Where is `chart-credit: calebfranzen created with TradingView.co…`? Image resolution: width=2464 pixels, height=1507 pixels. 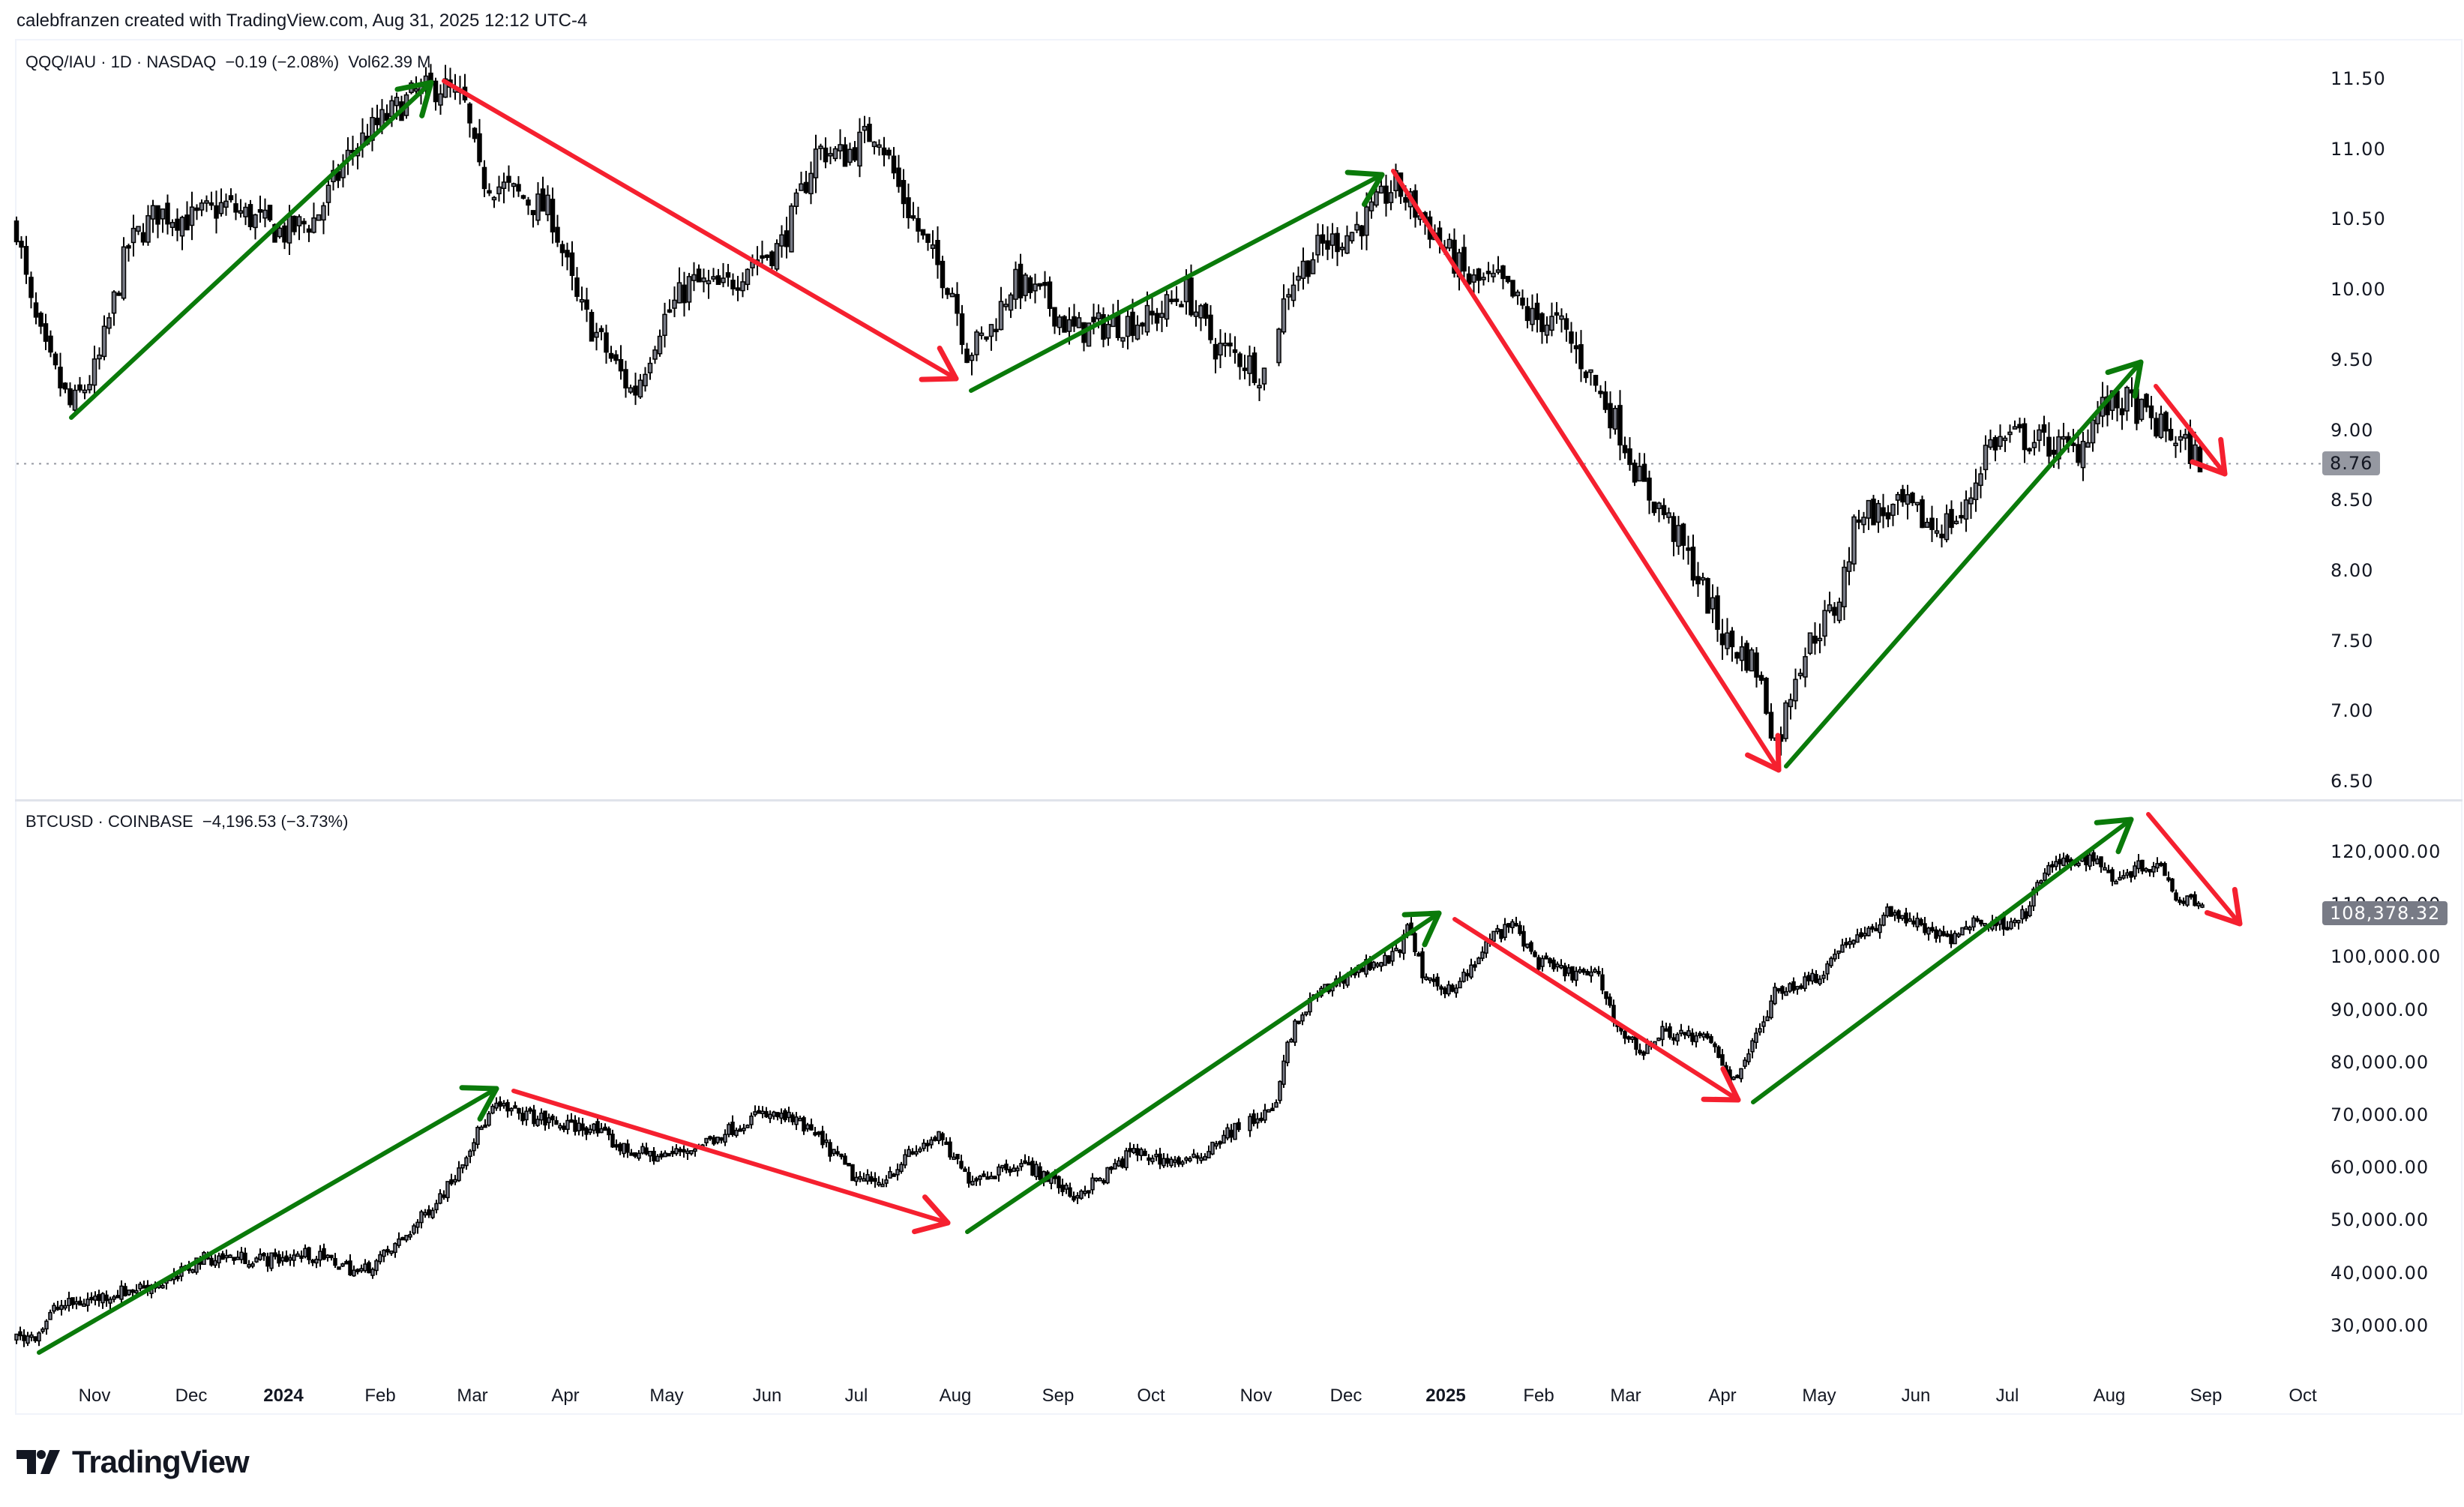
chart-credit: calebfranzen created with TradingView.co… is located at coordinates (302, 20).